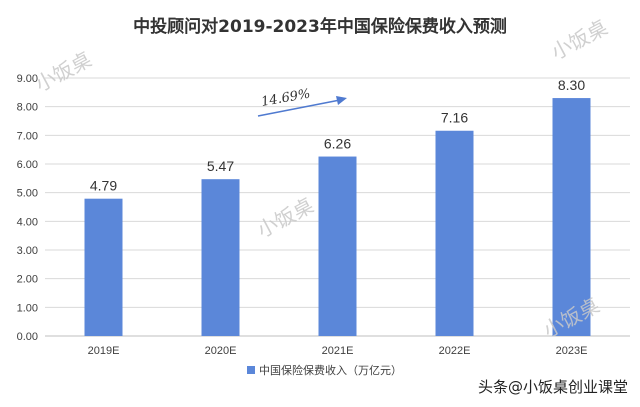  What do you see at coordinates (27, 165) in the screenshot?
I see `y-tick-label: 6.00` at bounding box center [27, 165].